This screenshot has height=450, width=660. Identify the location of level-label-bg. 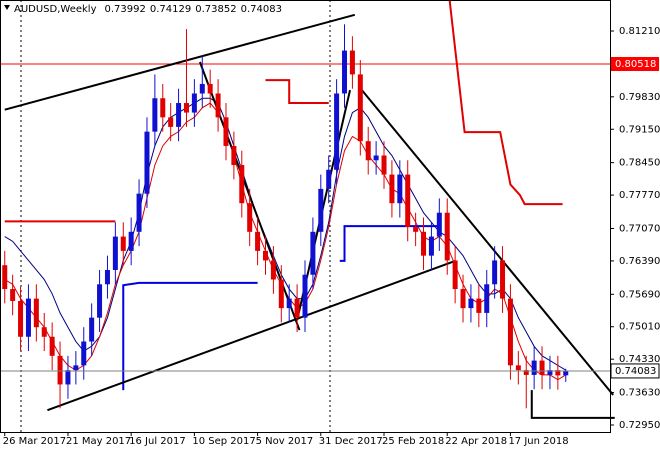
(635, 64).